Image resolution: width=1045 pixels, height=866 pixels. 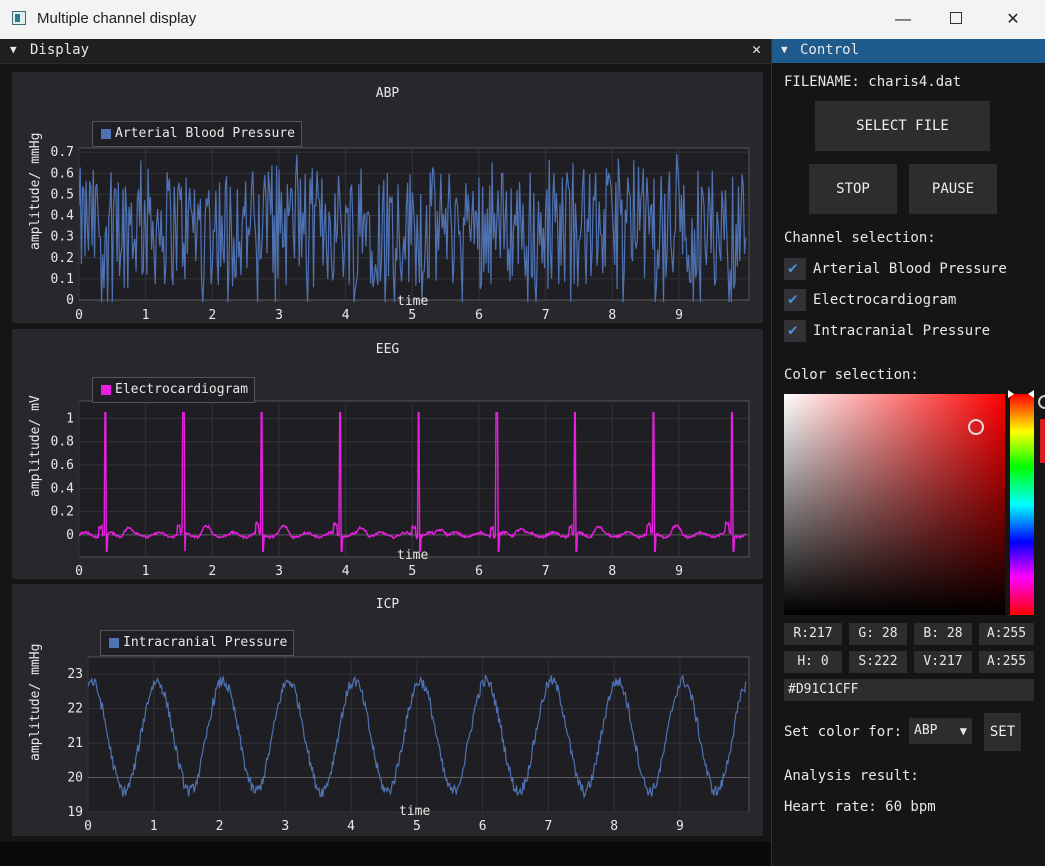 I want to click on icp-legend: Intracranial Pressure, so click(x=197, y=643).